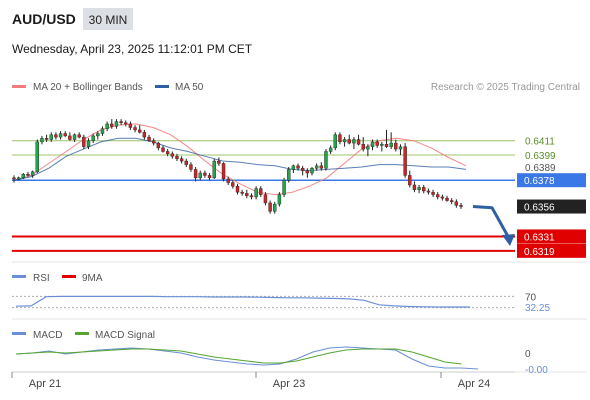 This screenshot has width=590, height=400. I want to click on macd-signal-legend-swatch, so click(82, 333).